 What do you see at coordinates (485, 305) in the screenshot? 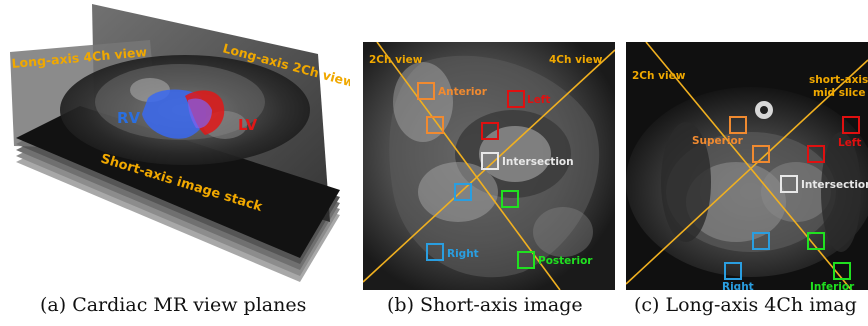
I see `caption-b: (b) Short-axis image` at bounding box center [485, 305].